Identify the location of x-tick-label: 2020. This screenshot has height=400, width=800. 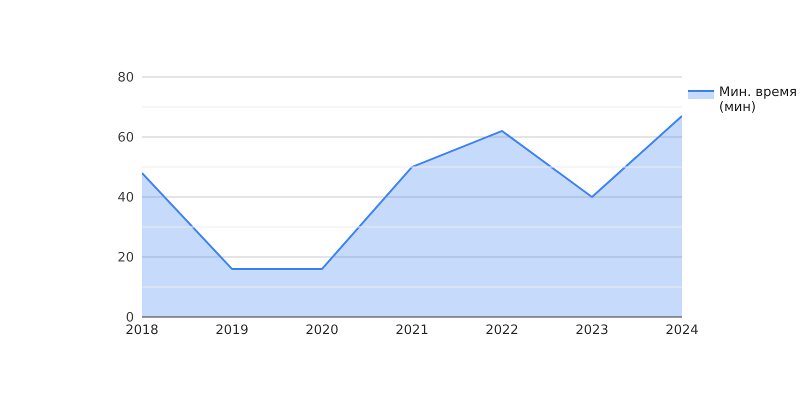
(322, 330).